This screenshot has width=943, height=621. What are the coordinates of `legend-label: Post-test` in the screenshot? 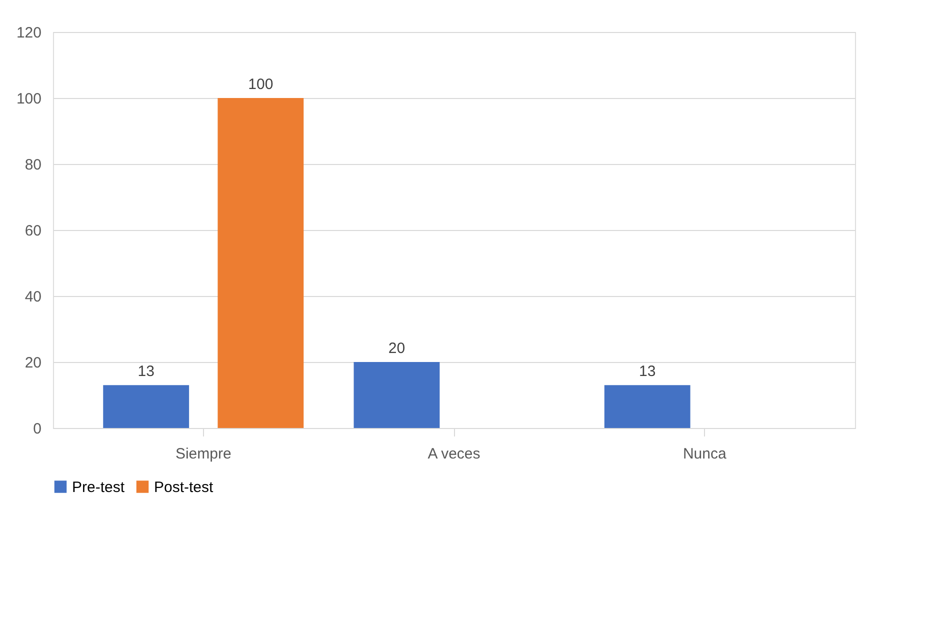 It's located at (184, 487).